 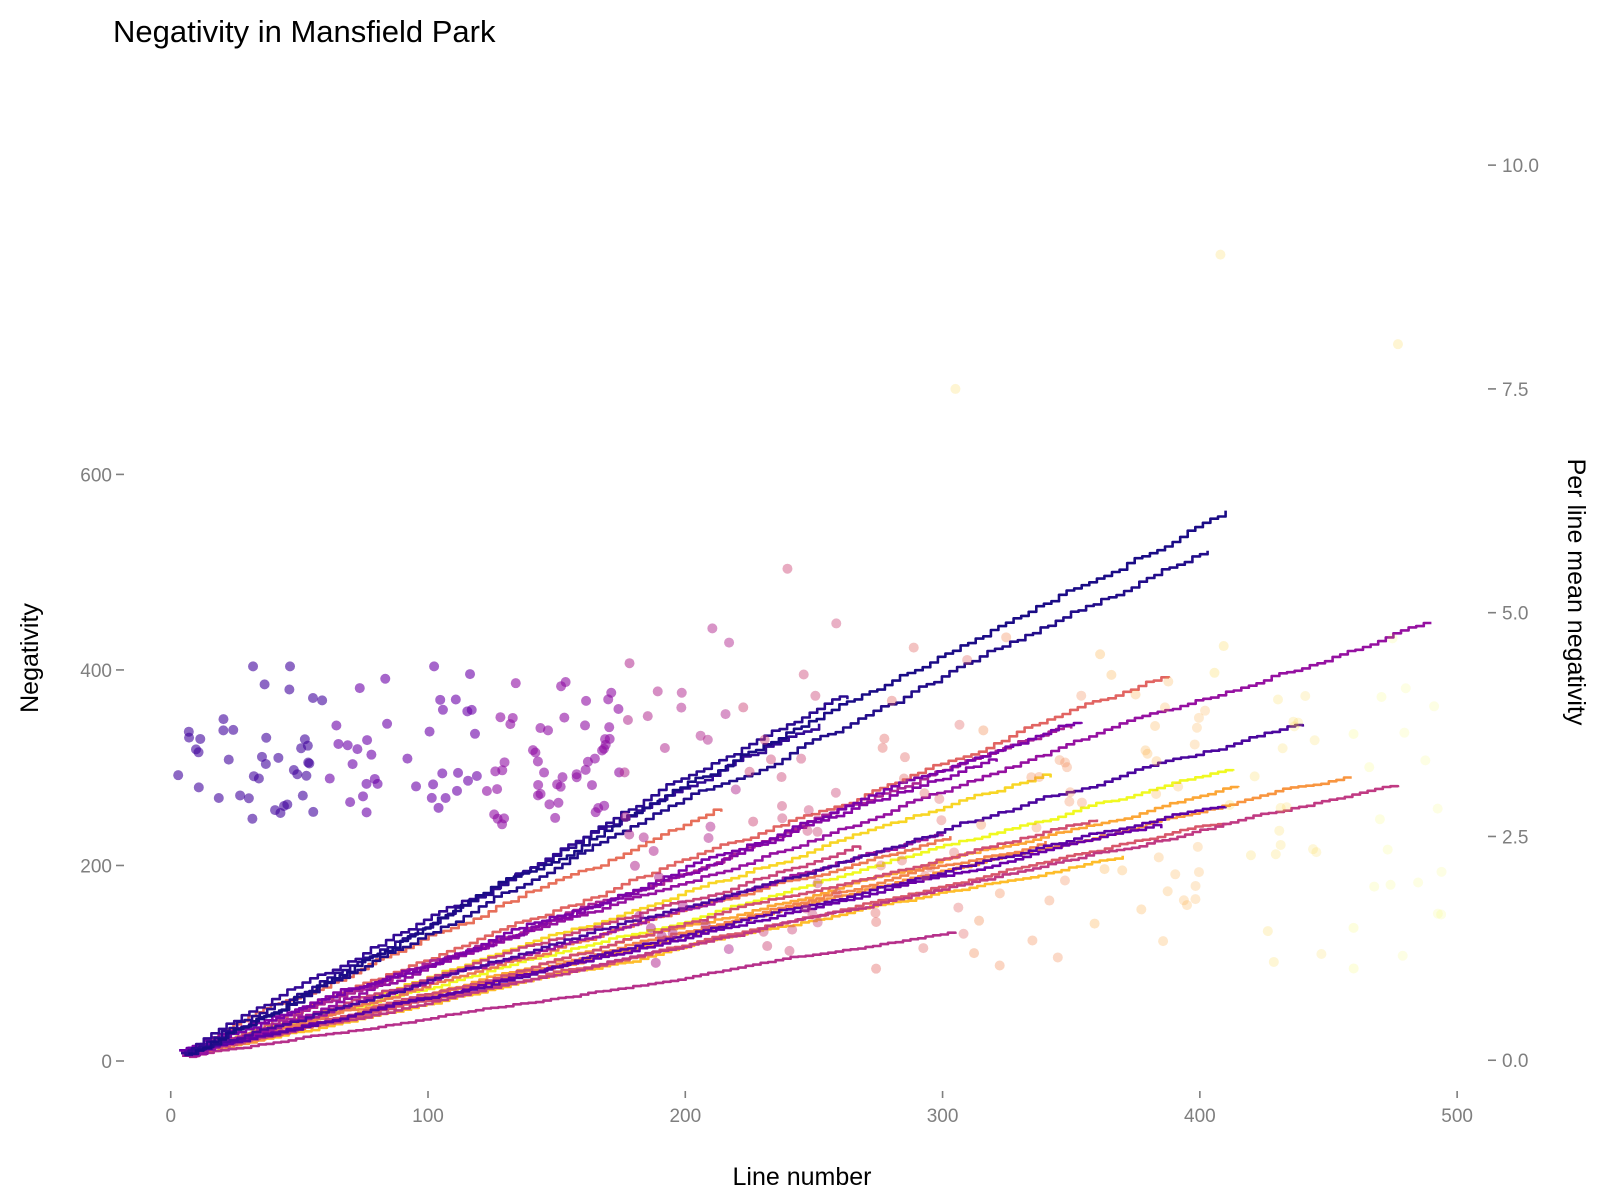 I want to click on x-tick-label: 100, so click(x=428, y=1116).